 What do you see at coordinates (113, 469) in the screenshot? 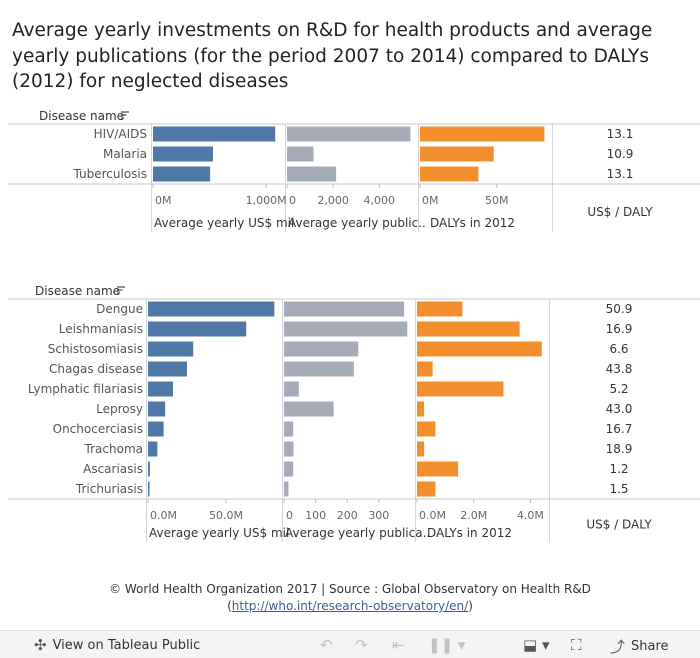
I see `chart2-category-label: Ascariasis` at bounding box center [113, 469].